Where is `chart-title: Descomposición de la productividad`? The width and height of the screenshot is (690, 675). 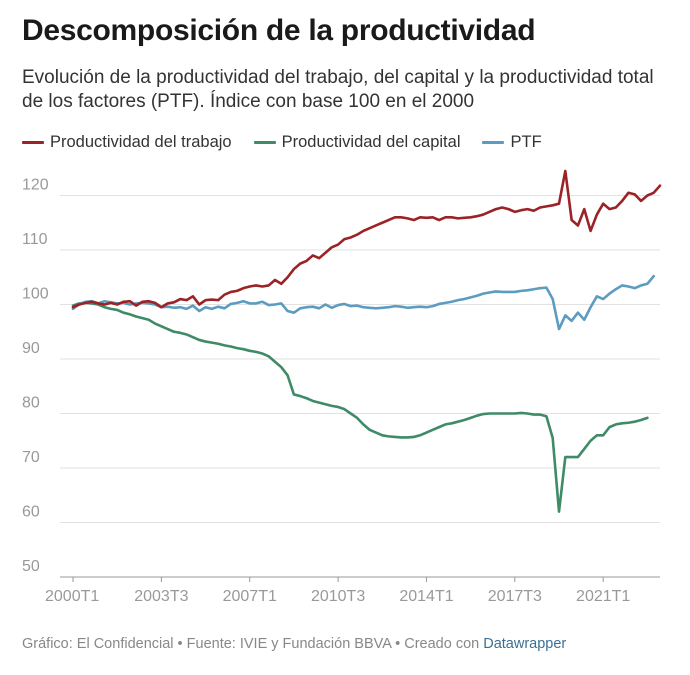
chart-title: Descomposición de la productividad is located at coordinates (279, 30).